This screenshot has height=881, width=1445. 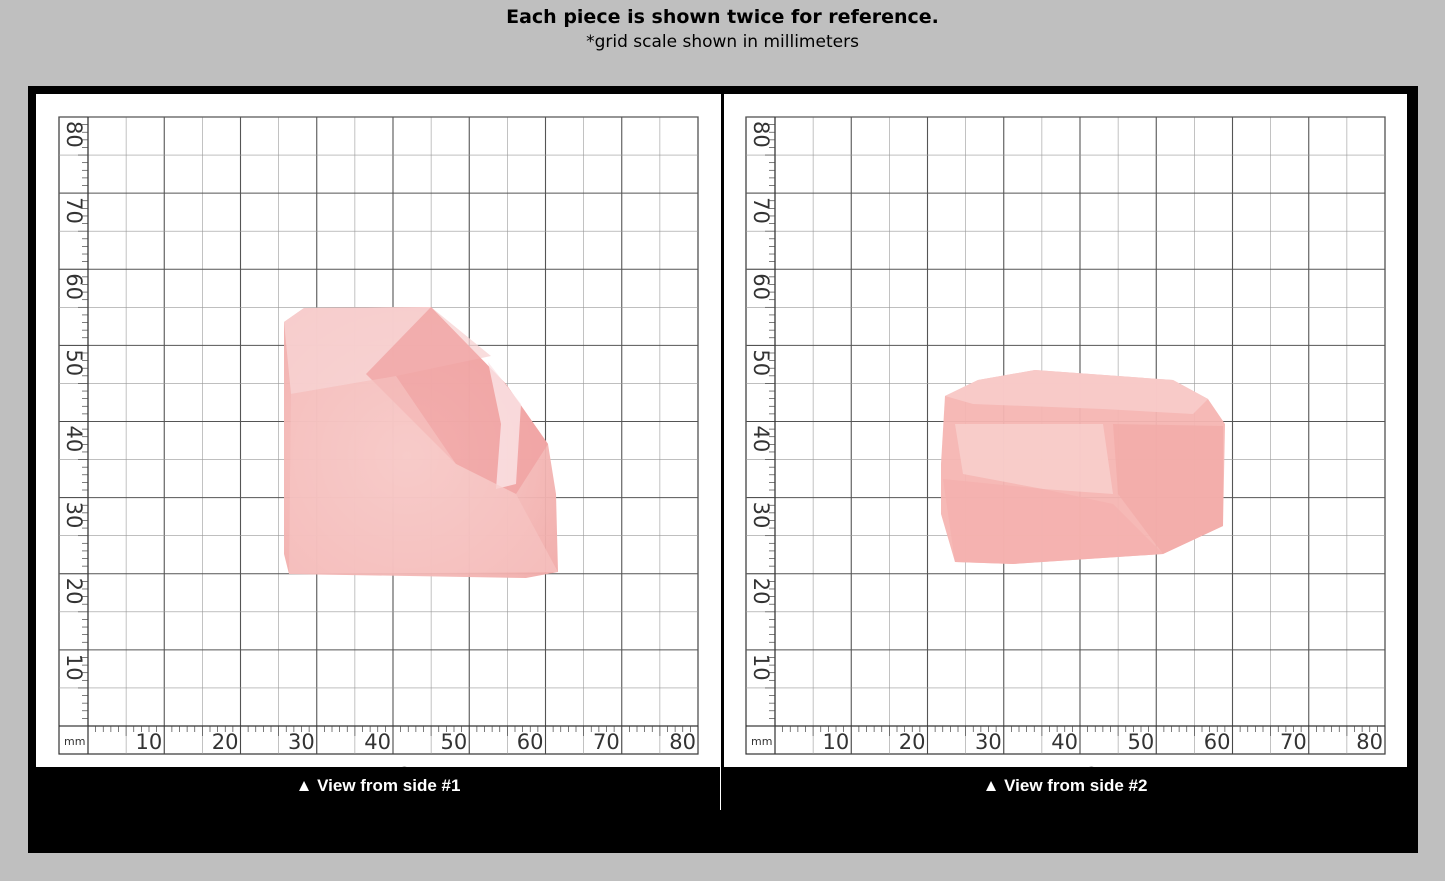 What do you see at coordinates (1065, 788) in the screenshot?
I see `view-caption: ▲ View from side #2` at bounding box center [1065, 788].